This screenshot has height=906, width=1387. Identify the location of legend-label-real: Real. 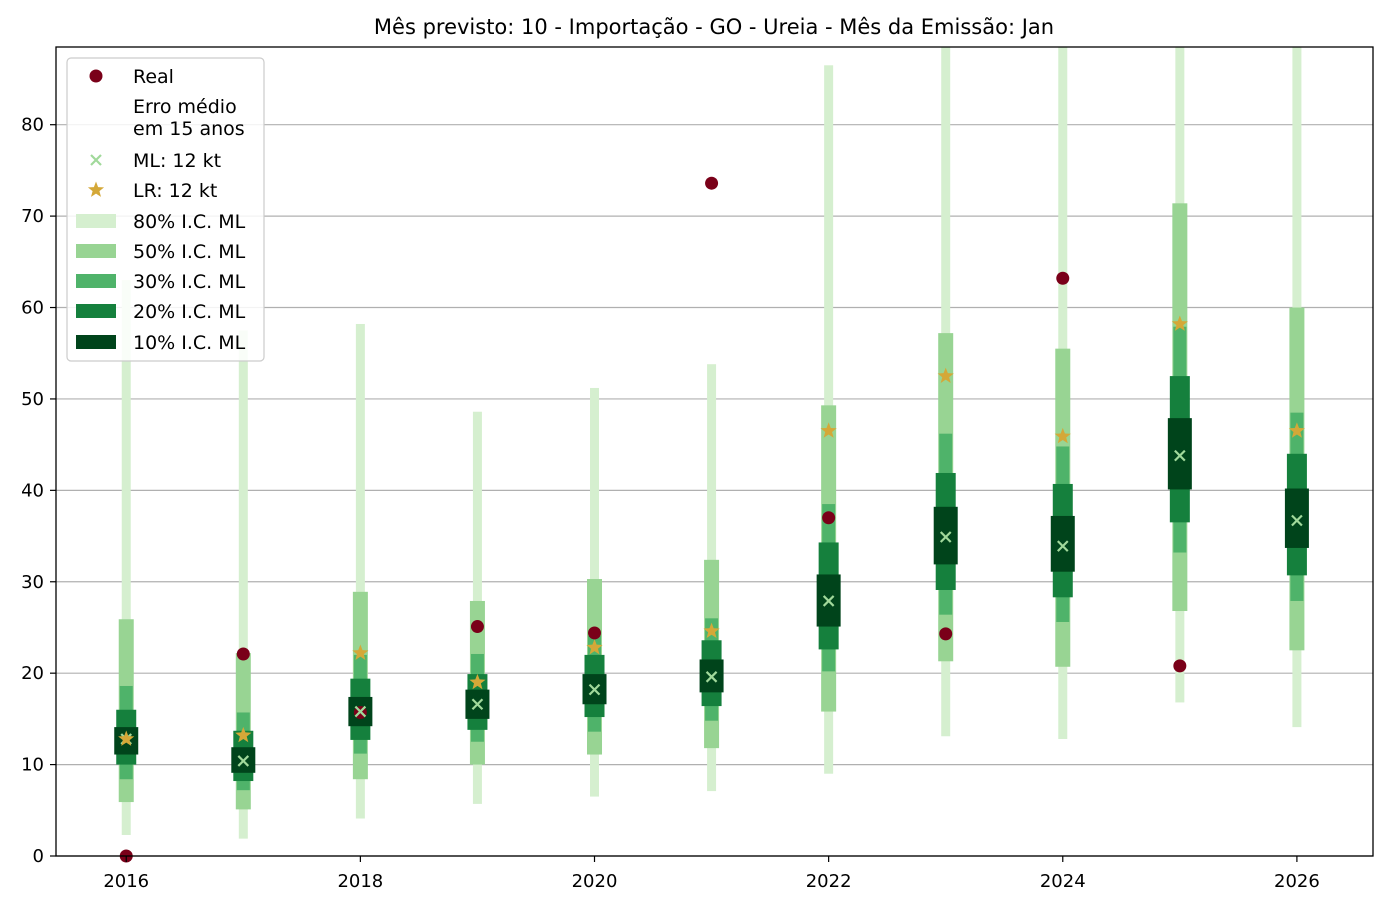
(153, 77).